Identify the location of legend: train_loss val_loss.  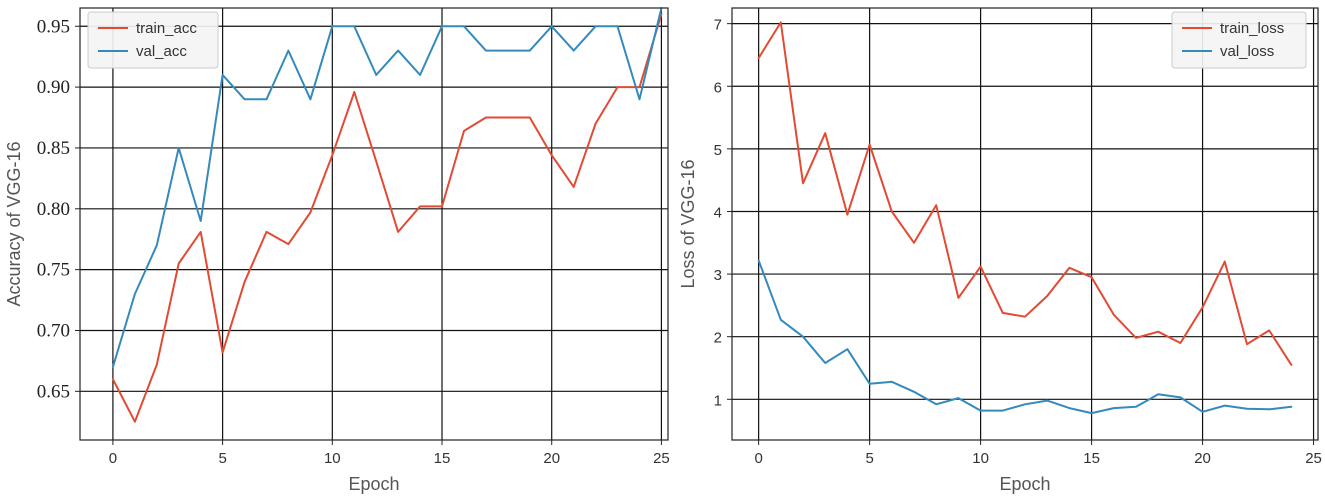
(1239, 40).